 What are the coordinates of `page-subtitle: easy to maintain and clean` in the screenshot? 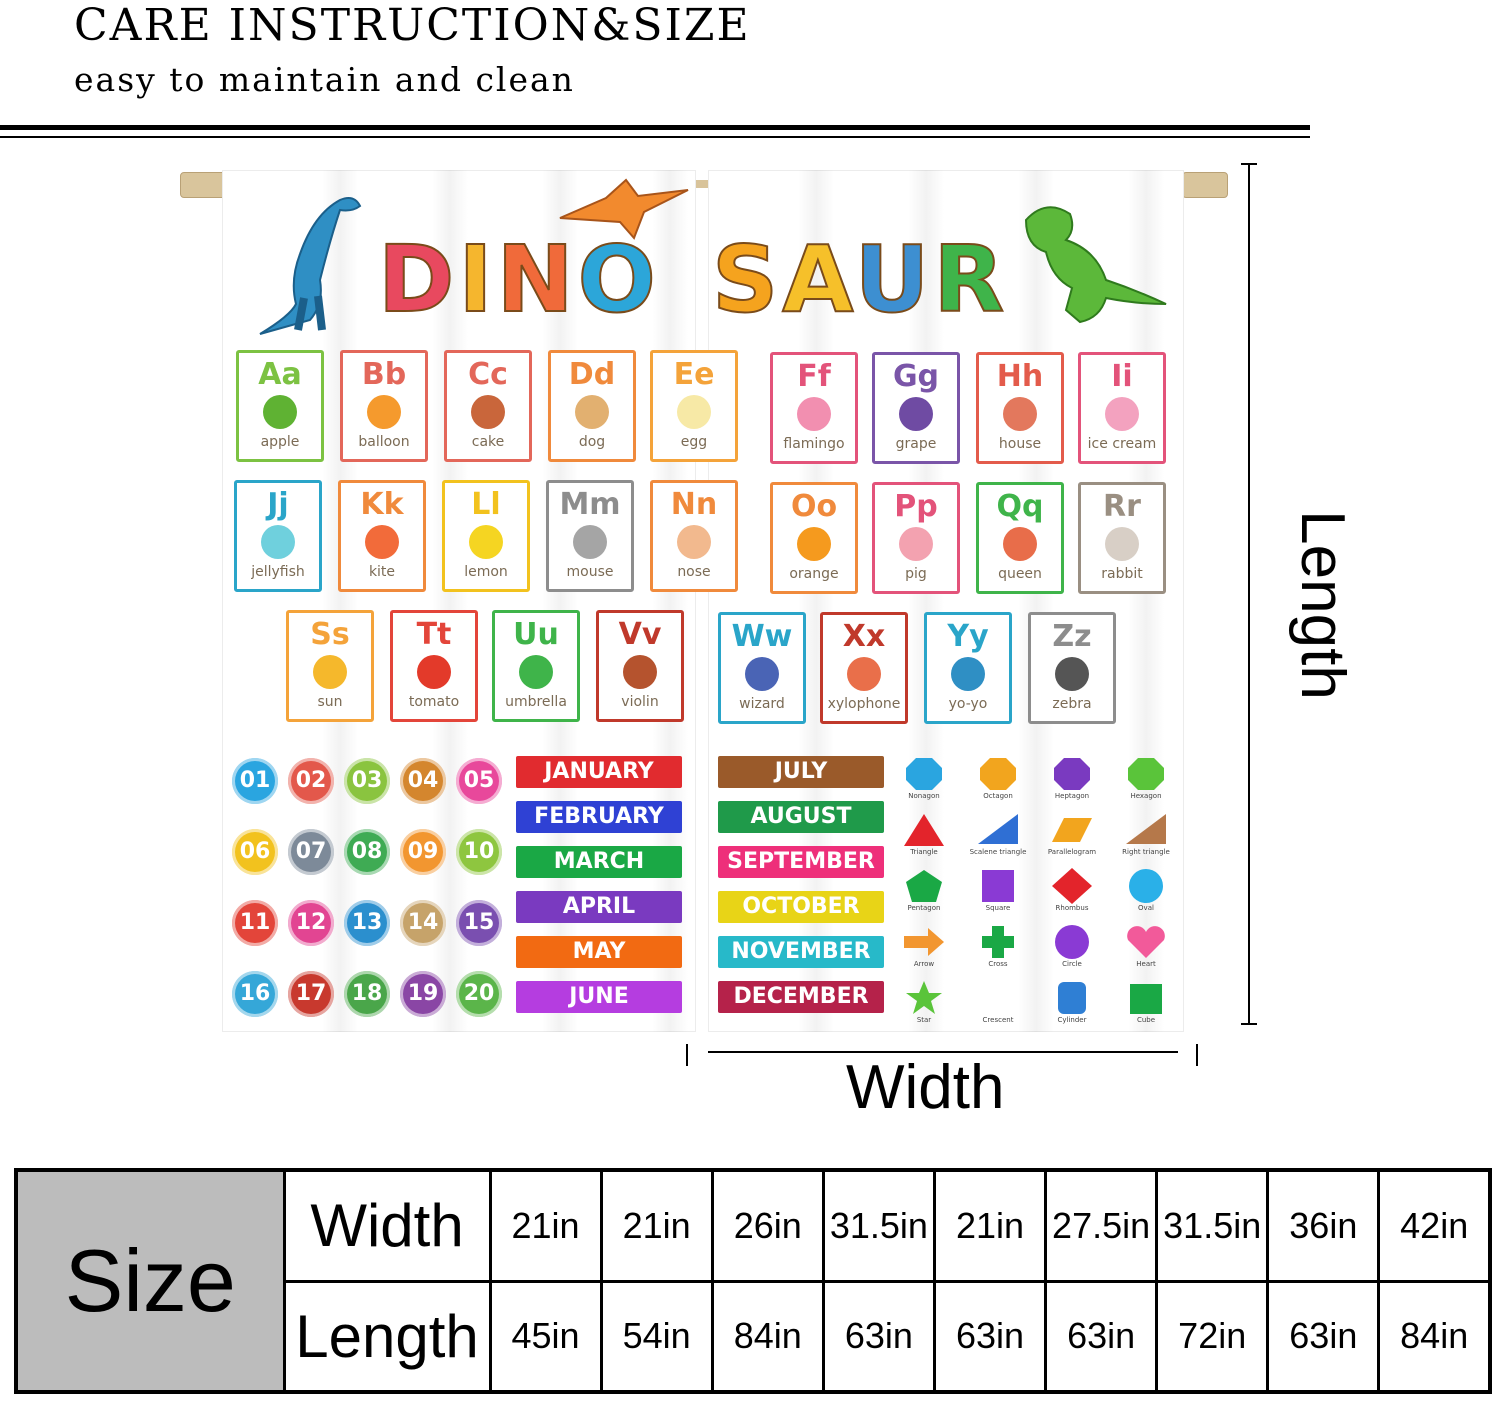 It's located at (324, 79).